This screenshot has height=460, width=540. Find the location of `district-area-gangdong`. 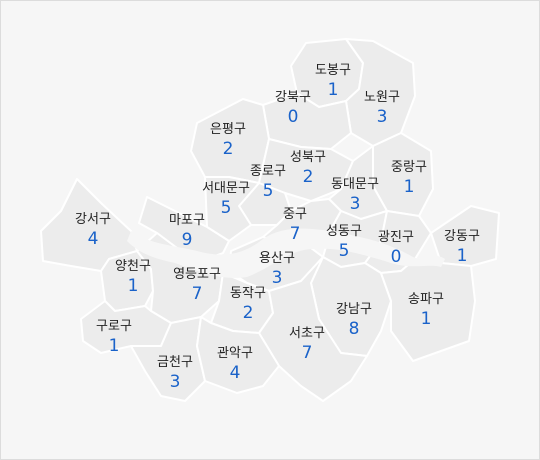

district-area-gangdong is located at coordinates (465, 236).